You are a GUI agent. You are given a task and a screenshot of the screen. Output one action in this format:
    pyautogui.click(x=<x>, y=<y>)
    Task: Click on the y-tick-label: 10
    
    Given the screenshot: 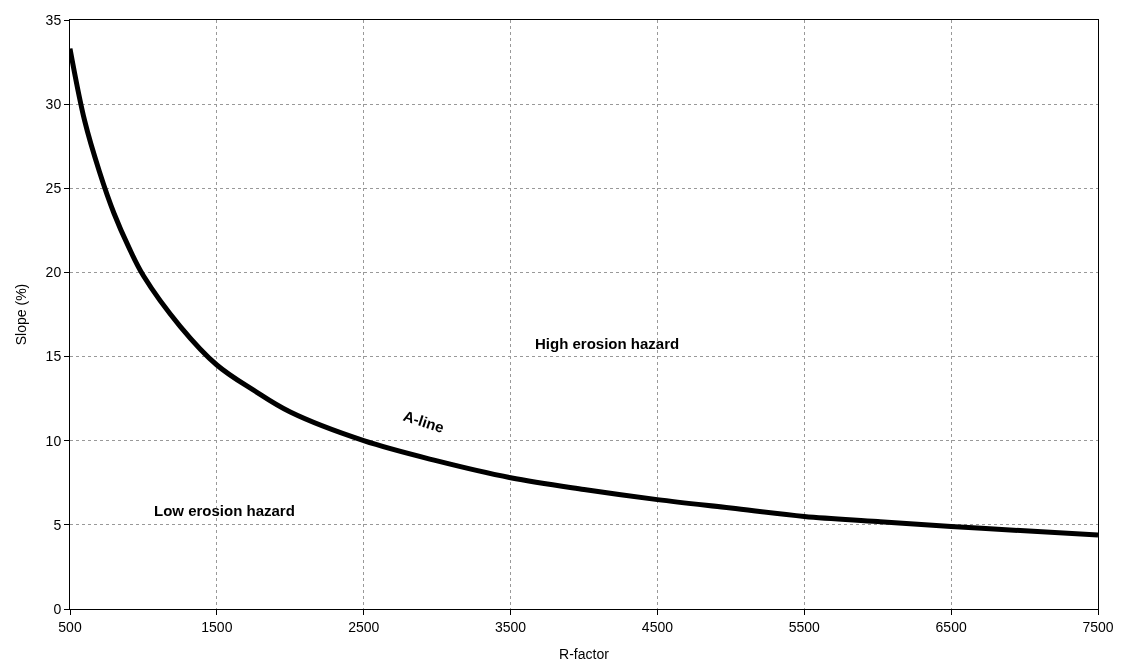 What is the action you would take?
    pyautogui.click(x=53, y=440)
    